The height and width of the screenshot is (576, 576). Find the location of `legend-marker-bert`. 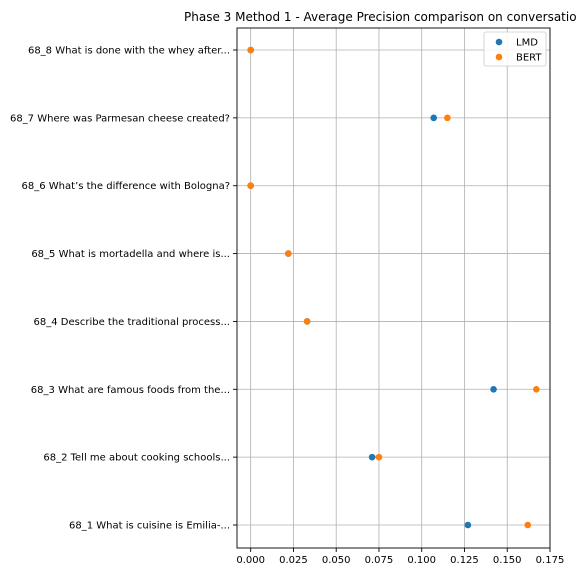

legend-marker-bert is located at coordinates (499, 57).